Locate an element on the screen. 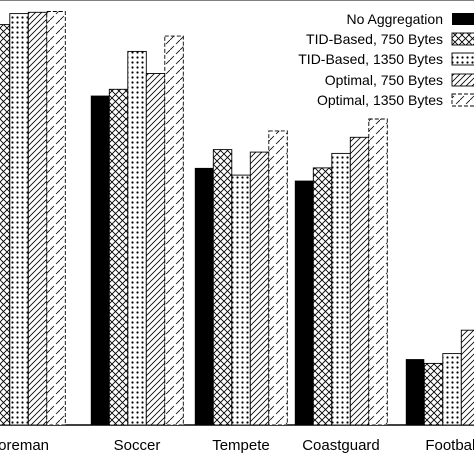  x-tick-label: Foreman is located at coordinates (24, 445).